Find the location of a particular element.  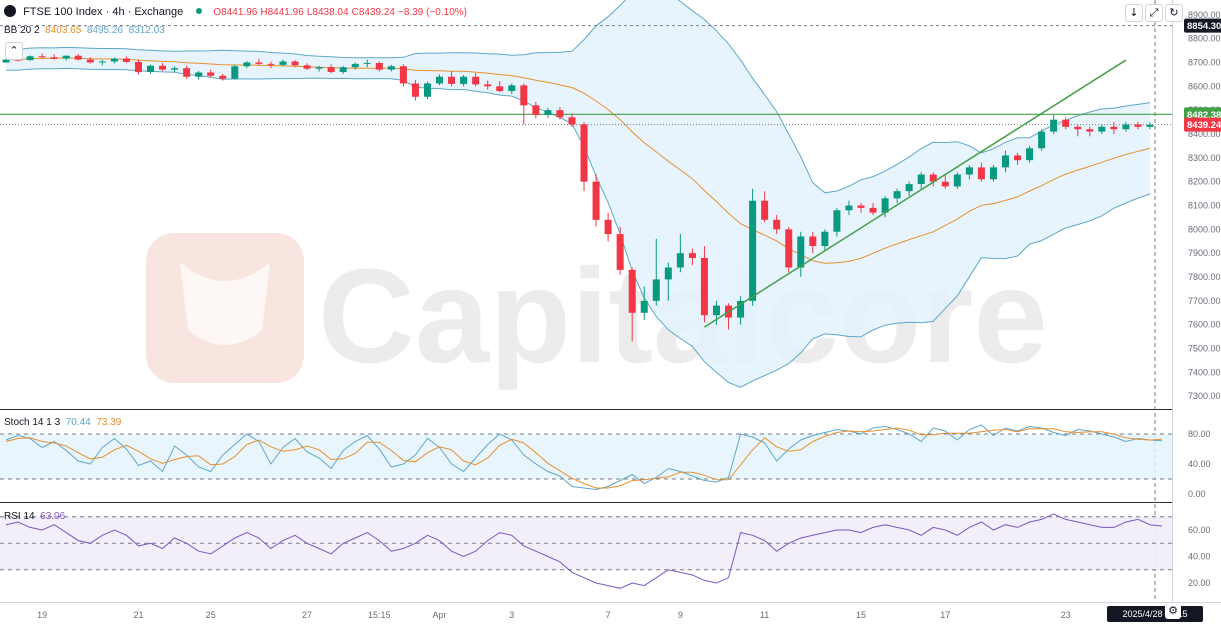

refresh-button: ↻ is located at coordinates (1174, 13).